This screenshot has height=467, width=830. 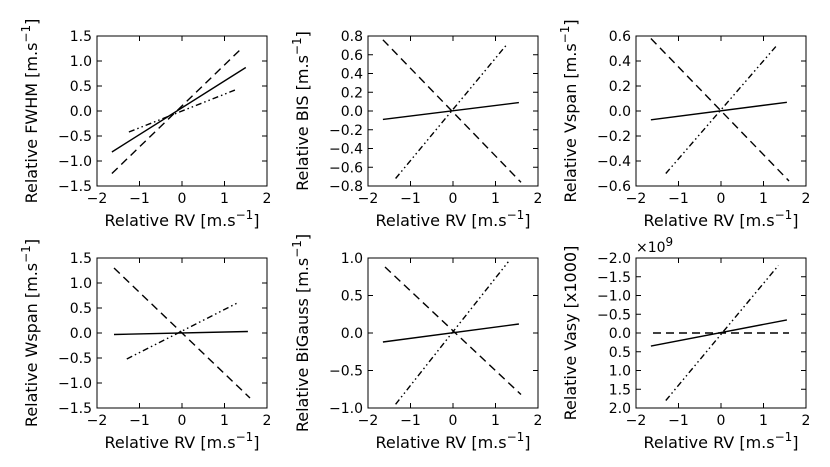 What do you see at coordinates (301, 111) in the screenshot?
I see `y-axis-label: Relative BIS [m.s−1]` at bounding box center [301, 111].